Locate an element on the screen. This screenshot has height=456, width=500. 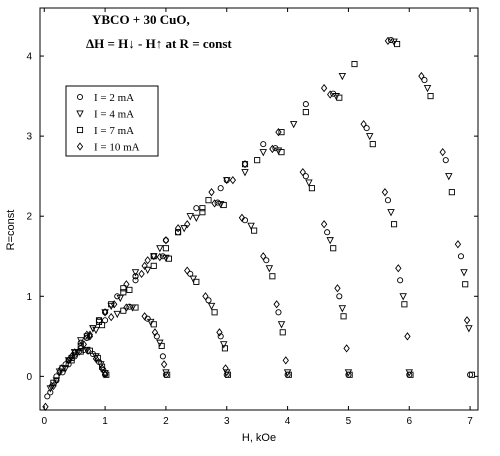
annotation: ΔH = H↓ - H↑ at R = const is located at coordinates (159, 43).